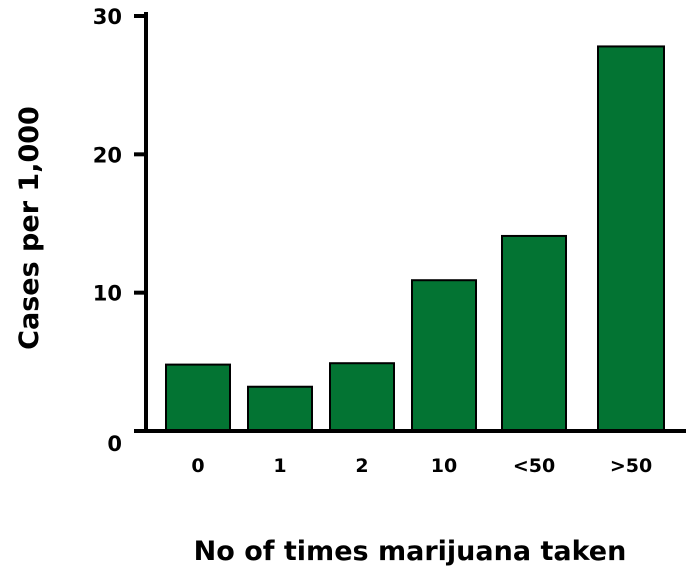 The height and width of the screenshot is (574, 689). I want to click on x-axis-title: No of times marijuana taken, so click(410, 551).